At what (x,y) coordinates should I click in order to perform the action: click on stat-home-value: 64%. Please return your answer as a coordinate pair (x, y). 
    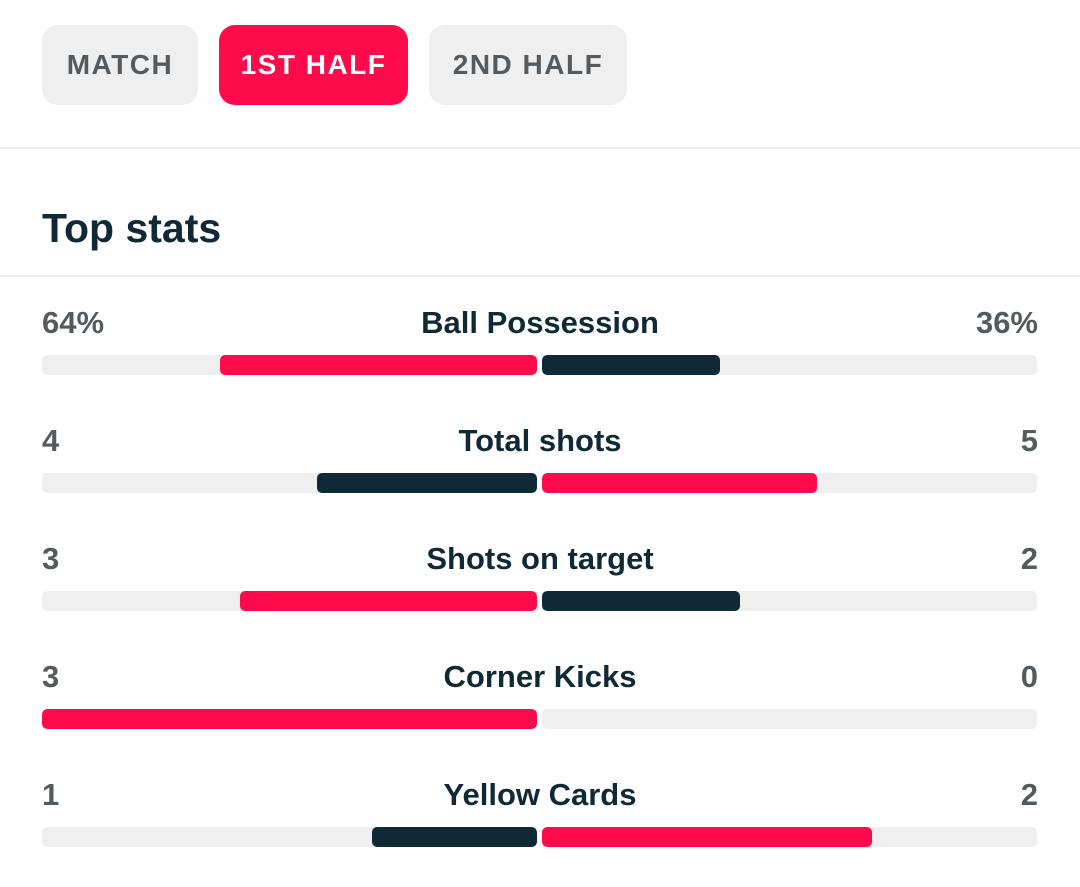
    Looking at the image, I should click on (73, 322).